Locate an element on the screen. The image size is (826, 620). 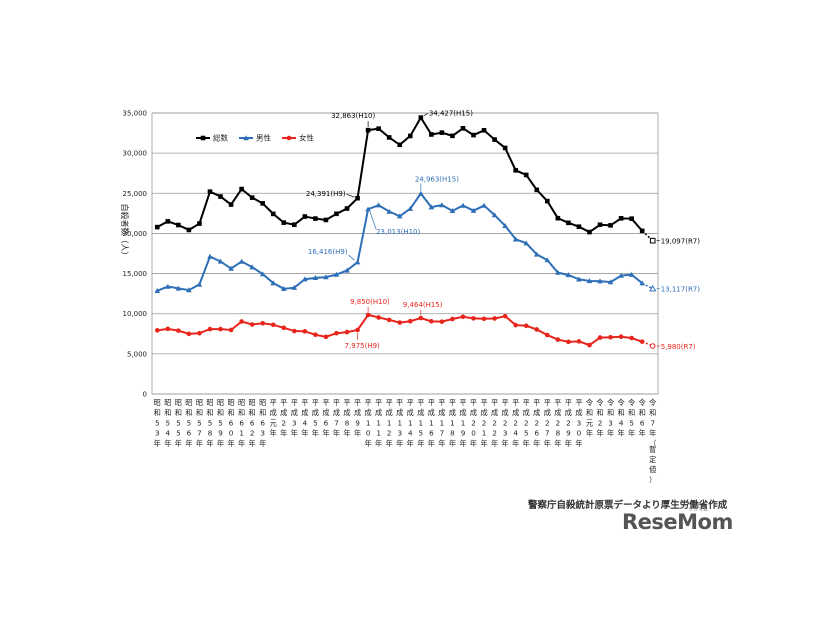
annotation-label: 32,863(H10) is located at coordinates (353, 116).